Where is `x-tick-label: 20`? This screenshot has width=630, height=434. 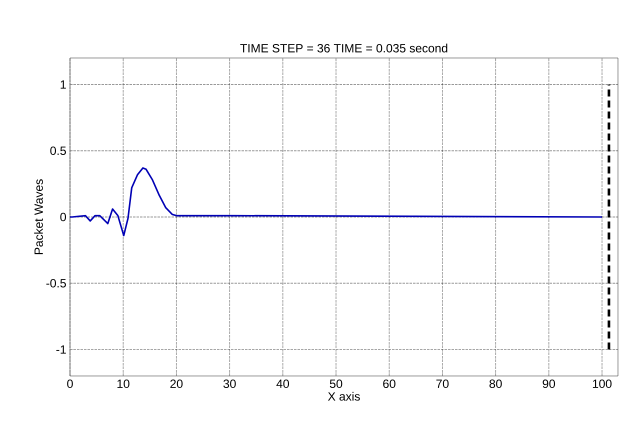
x-tick-label: 20 is located at coordinates (176, 384).